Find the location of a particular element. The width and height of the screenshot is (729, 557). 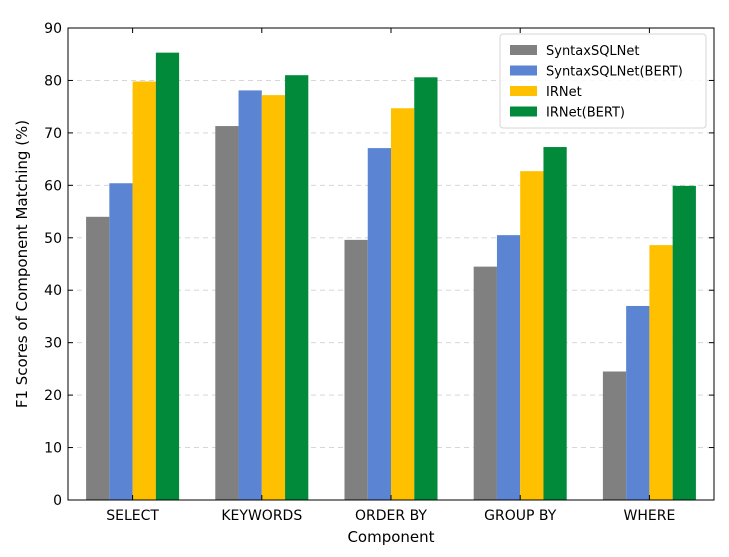

legend-label: SyntaxSQLNet(BERT) is located at coordinates (614, 72).